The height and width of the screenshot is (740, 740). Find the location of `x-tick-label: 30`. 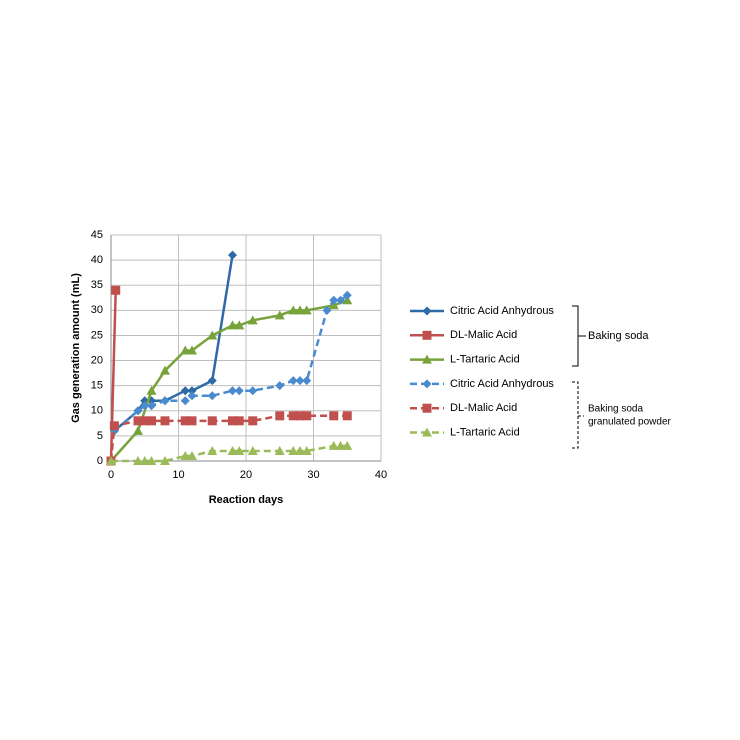

x-tick-label: 30 is located at coordinates (313, 475).